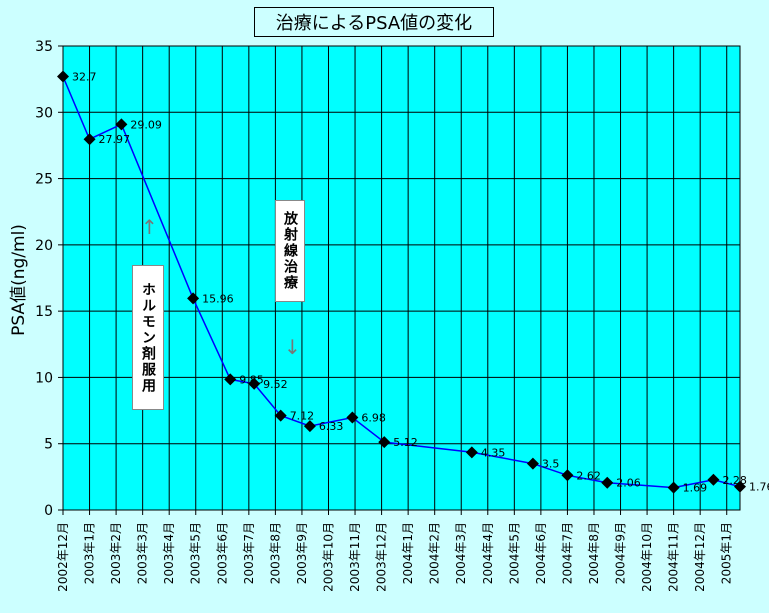 This screenshot has width=769, height=613. I want to click on y-tick-label: 25, so click(44, 180).